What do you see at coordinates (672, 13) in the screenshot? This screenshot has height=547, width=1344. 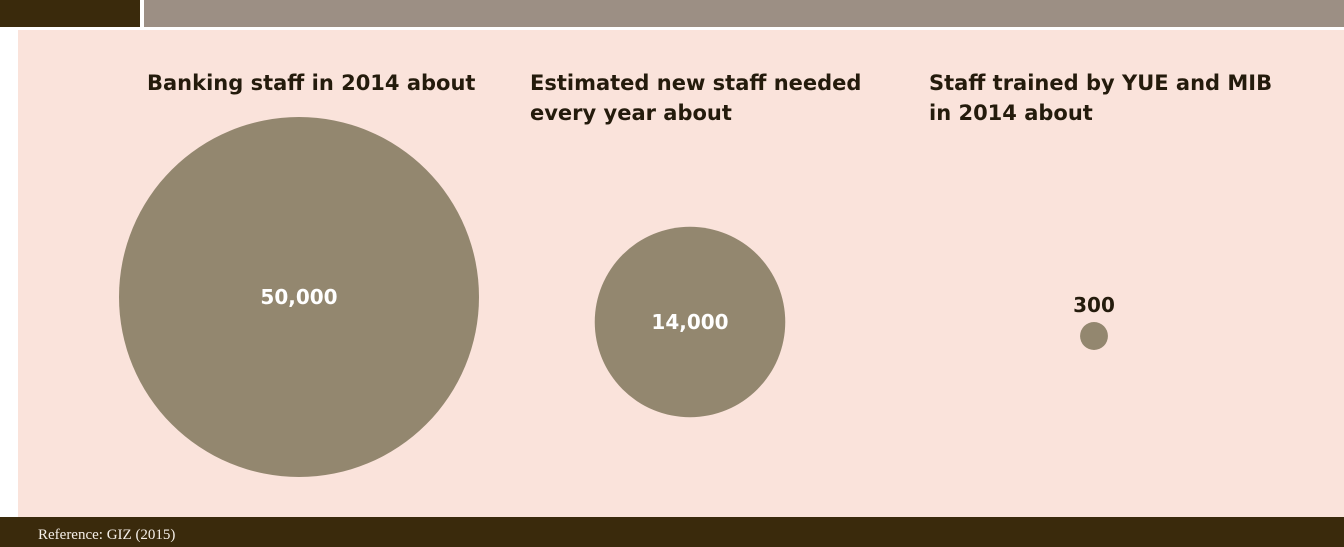 I see `header-bar` at bounding box center [672, 13].